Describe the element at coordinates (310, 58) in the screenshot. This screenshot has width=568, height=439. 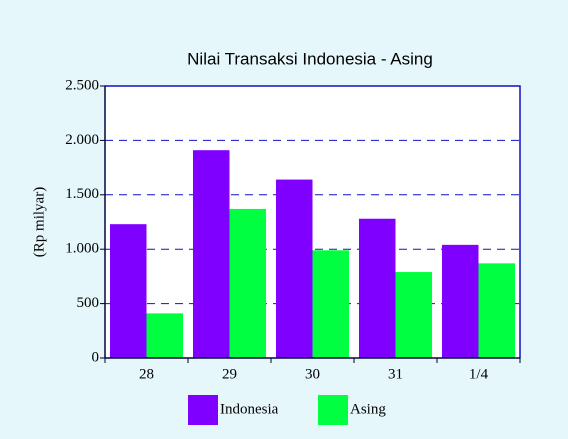
I see `chart-title: Nilai Transaksi Indonesia - Asing` at that location.